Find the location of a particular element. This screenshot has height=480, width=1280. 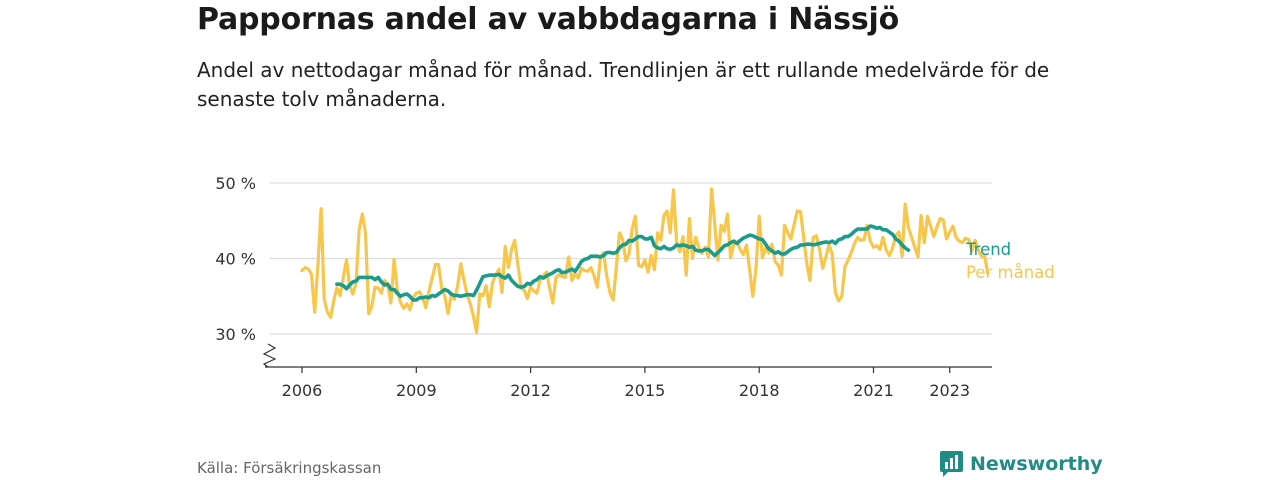

y-tick-label: 30 % is located at coordinates (235, 334).